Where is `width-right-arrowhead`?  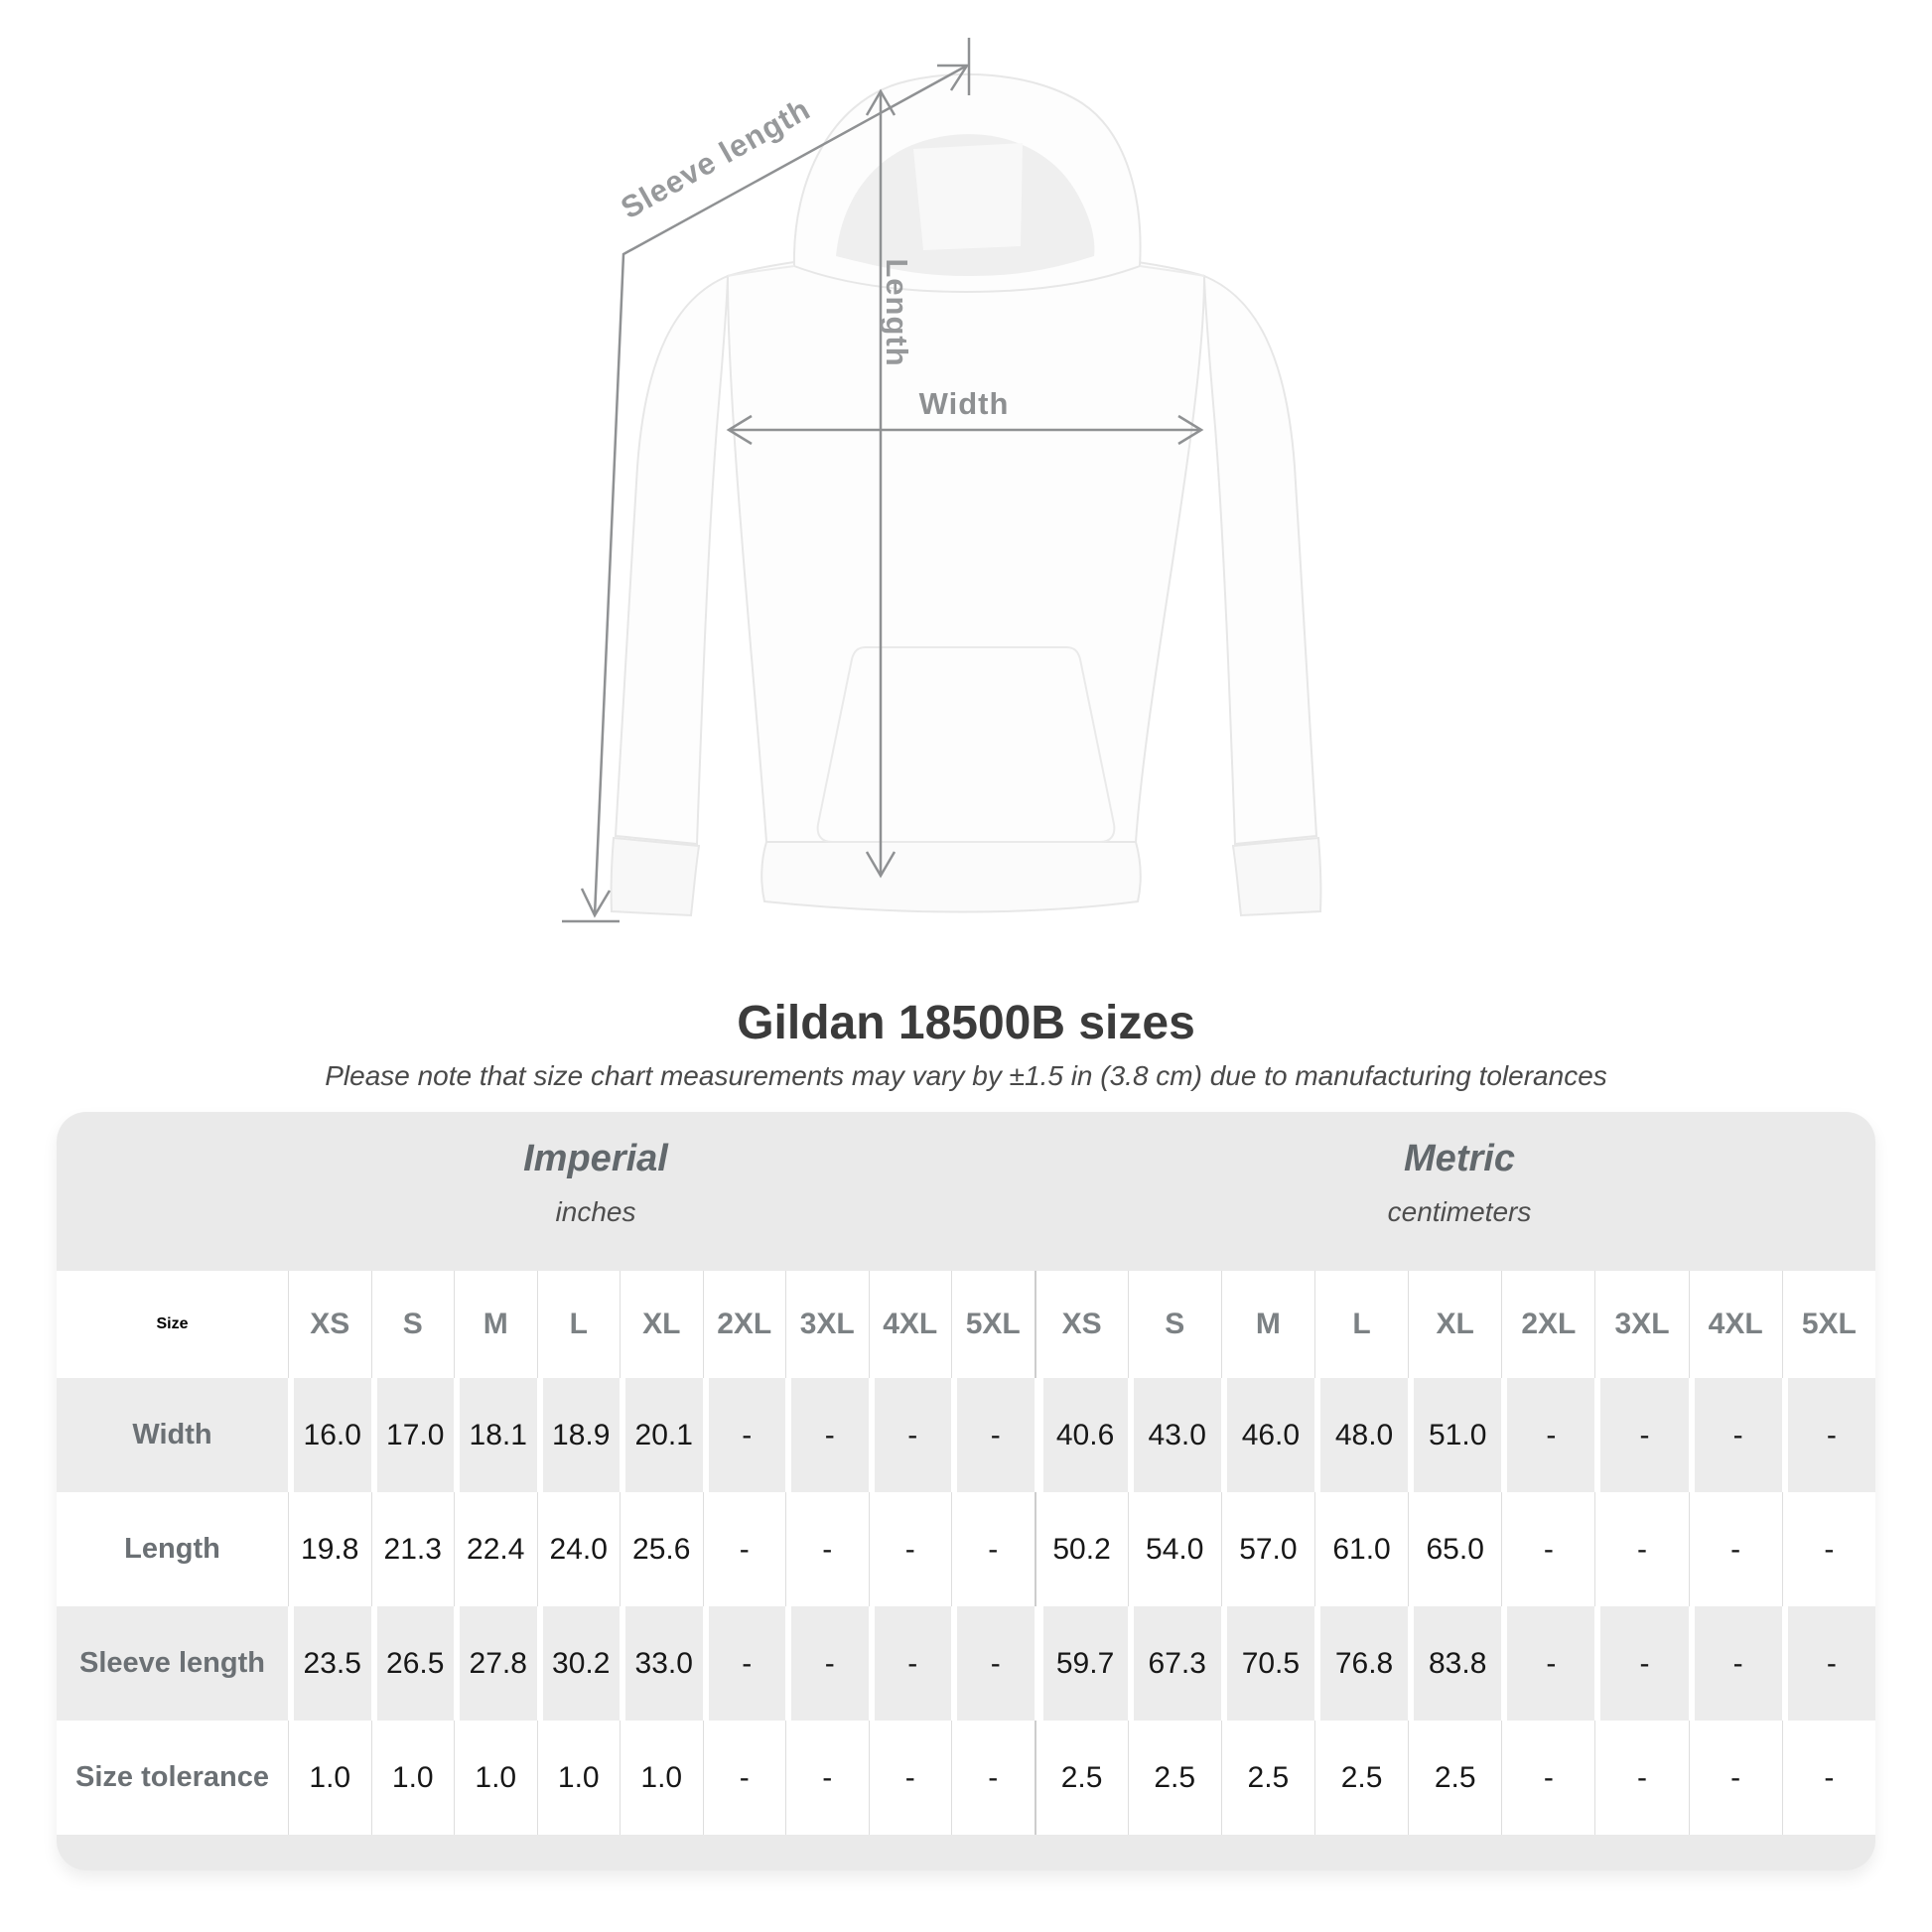
width-right-arrowhead is located at coordinates (1191, 430).